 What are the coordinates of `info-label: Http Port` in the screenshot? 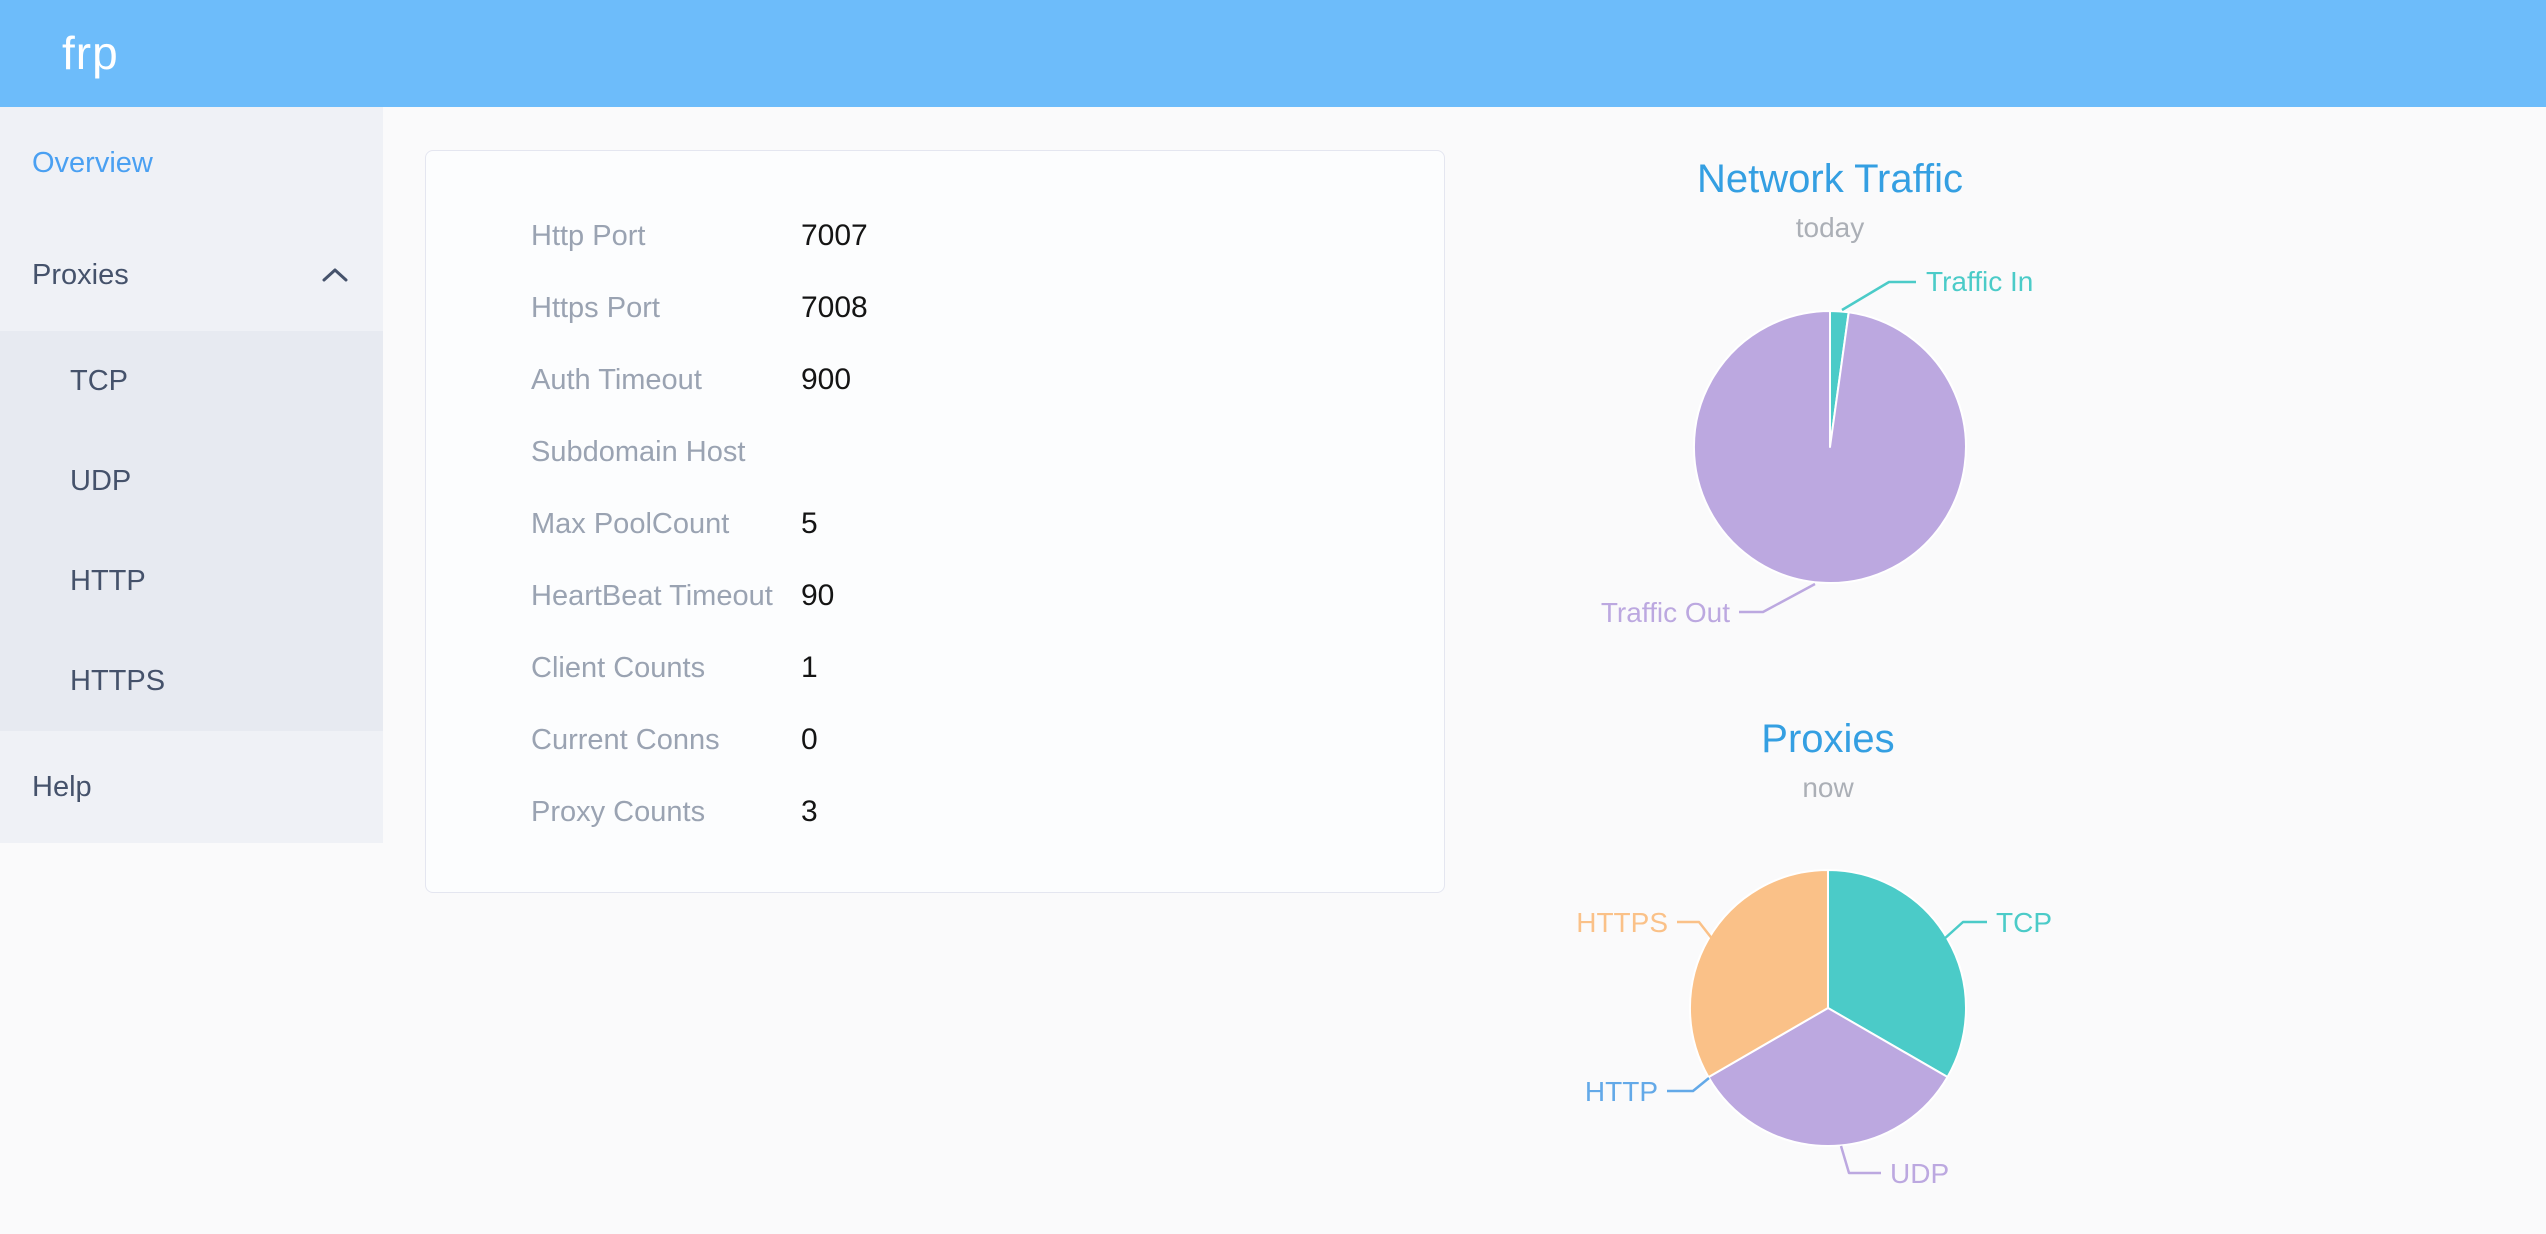 It's located at (588, 235).